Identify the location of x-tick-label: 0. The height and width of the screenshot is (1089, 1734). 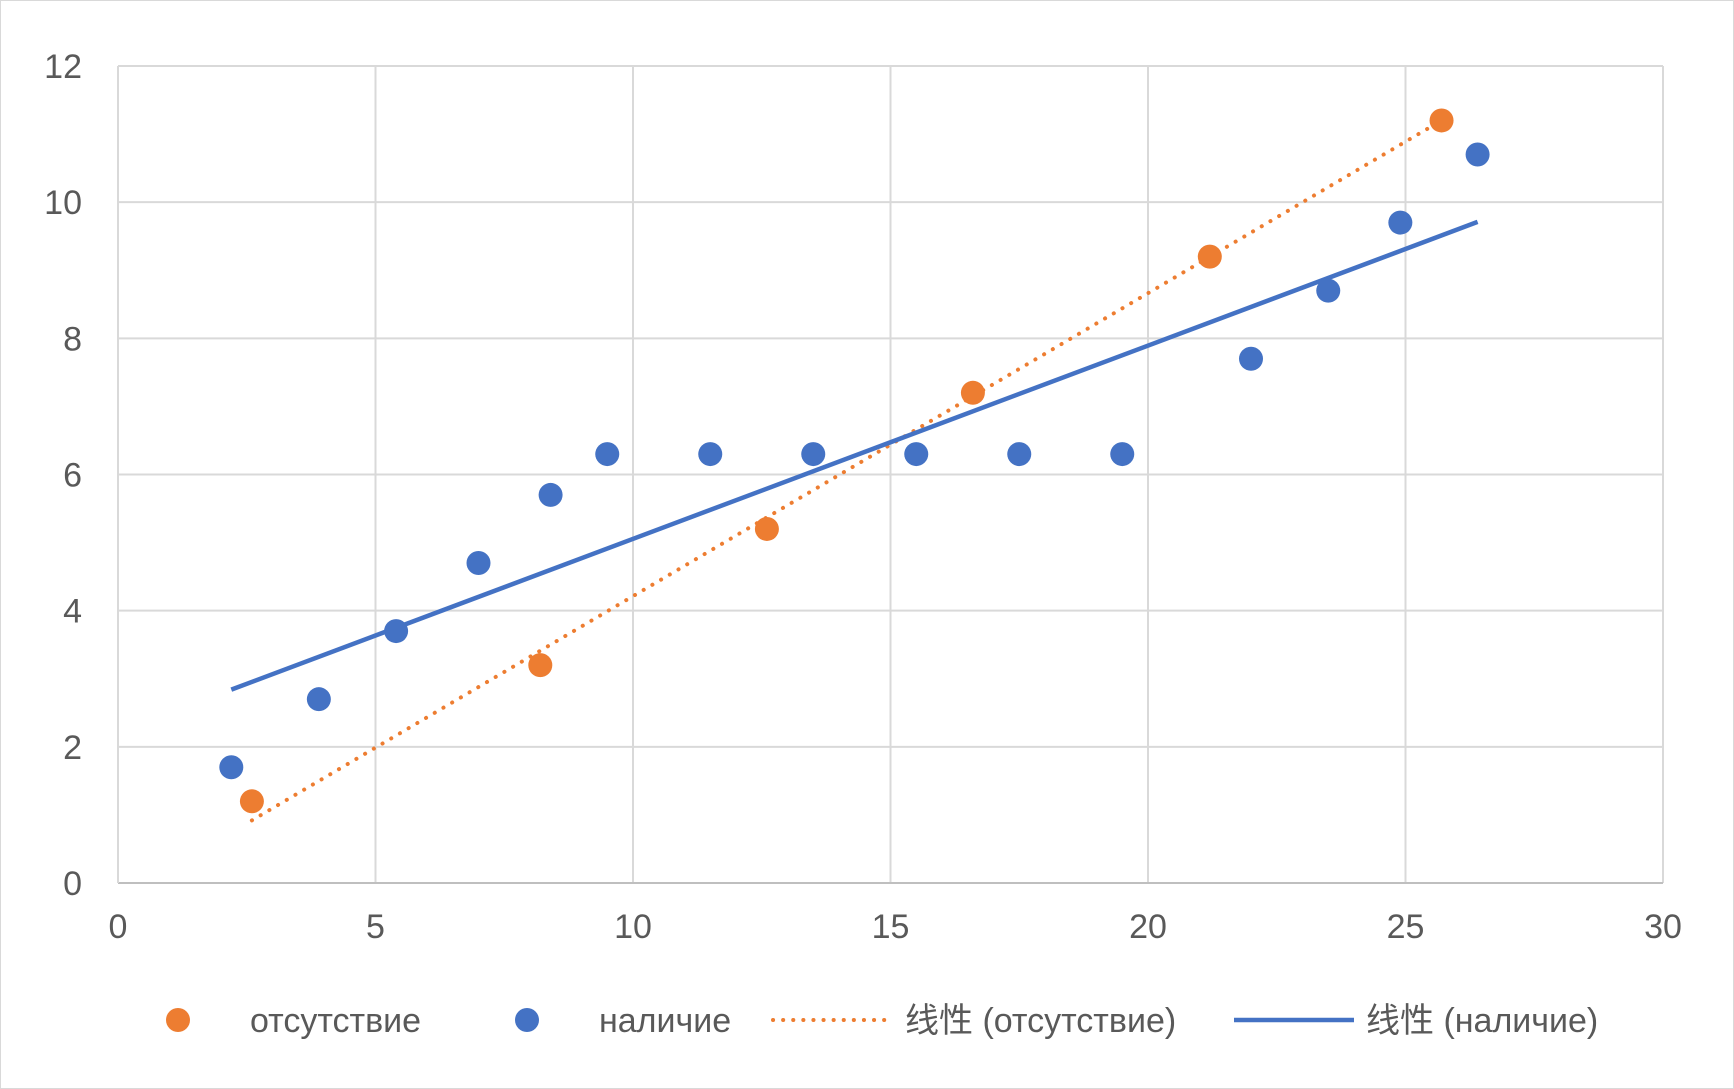
(118, 927).